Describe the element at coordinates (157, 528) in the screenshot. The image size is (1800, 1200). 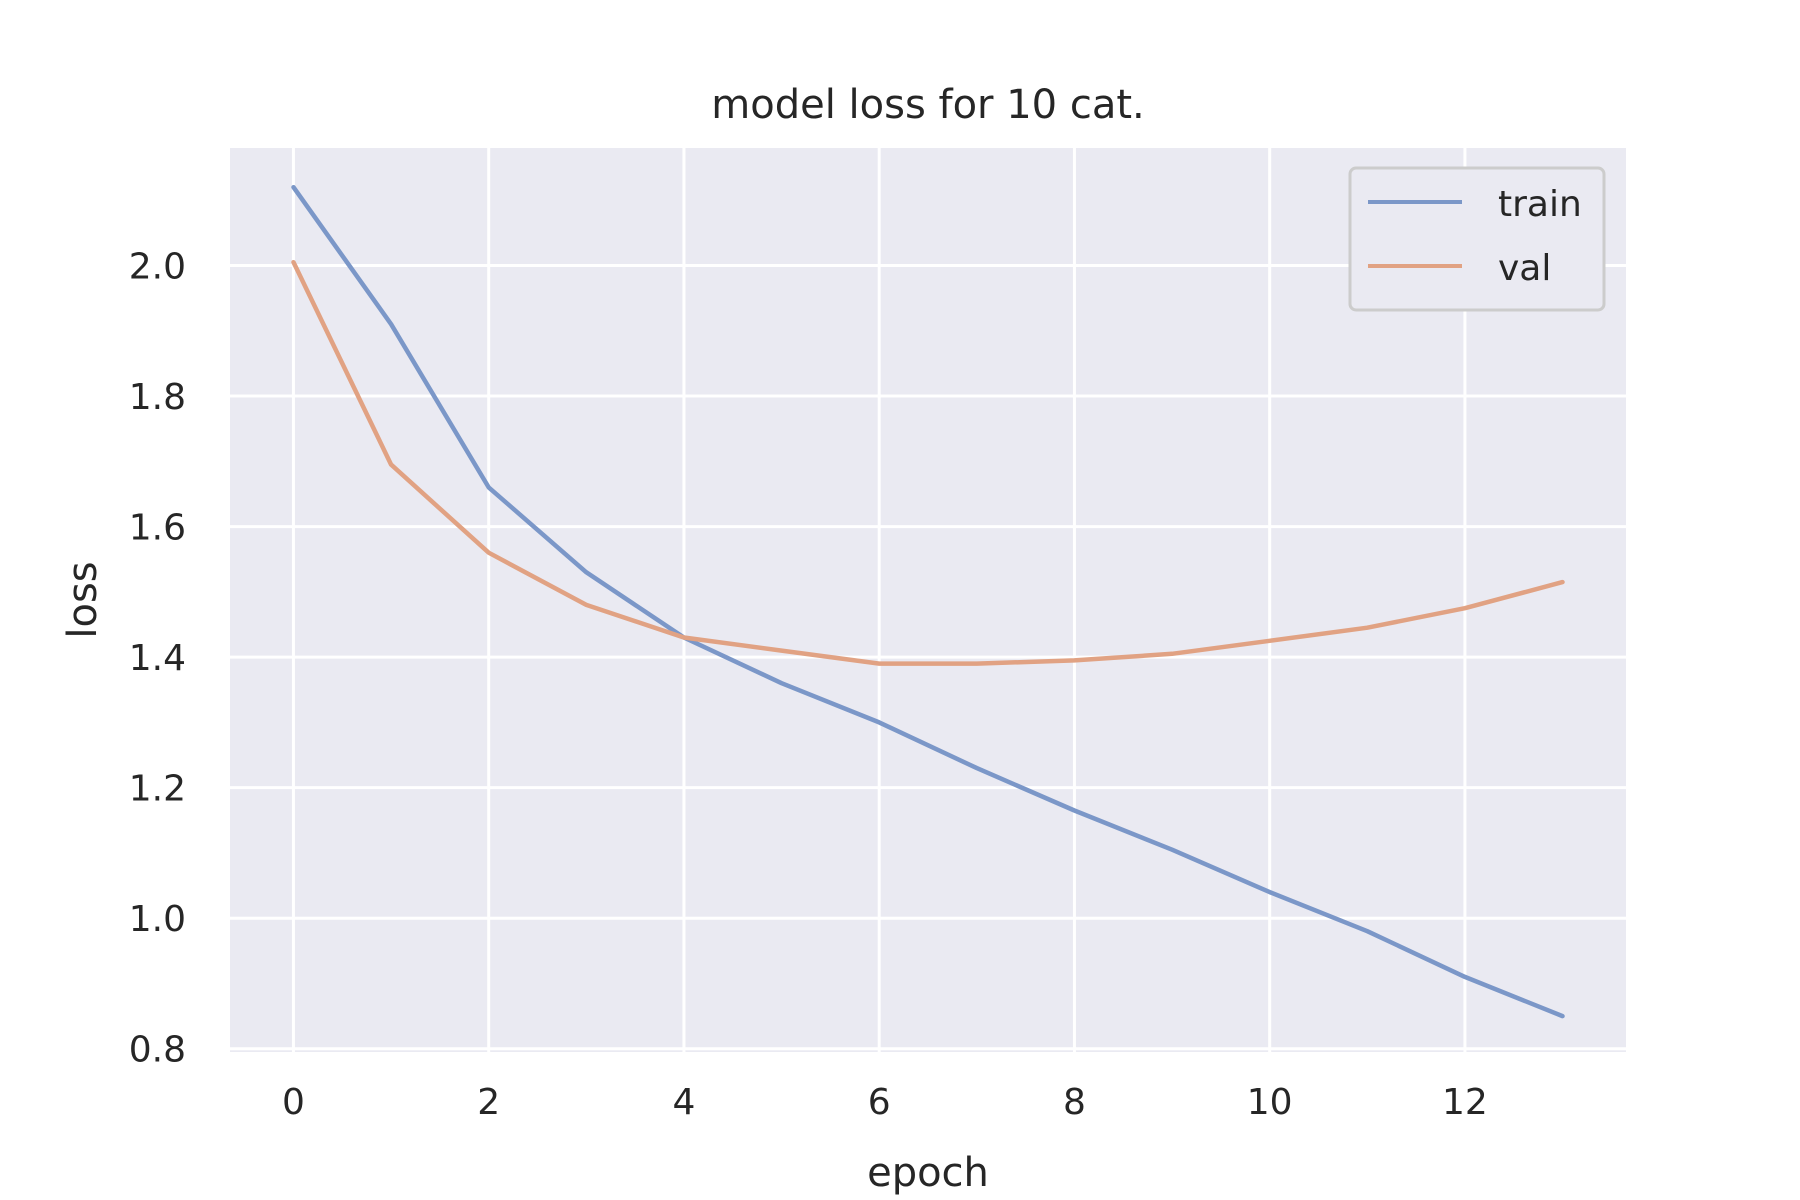
I see `y-tick-label: 1.6` at that location.